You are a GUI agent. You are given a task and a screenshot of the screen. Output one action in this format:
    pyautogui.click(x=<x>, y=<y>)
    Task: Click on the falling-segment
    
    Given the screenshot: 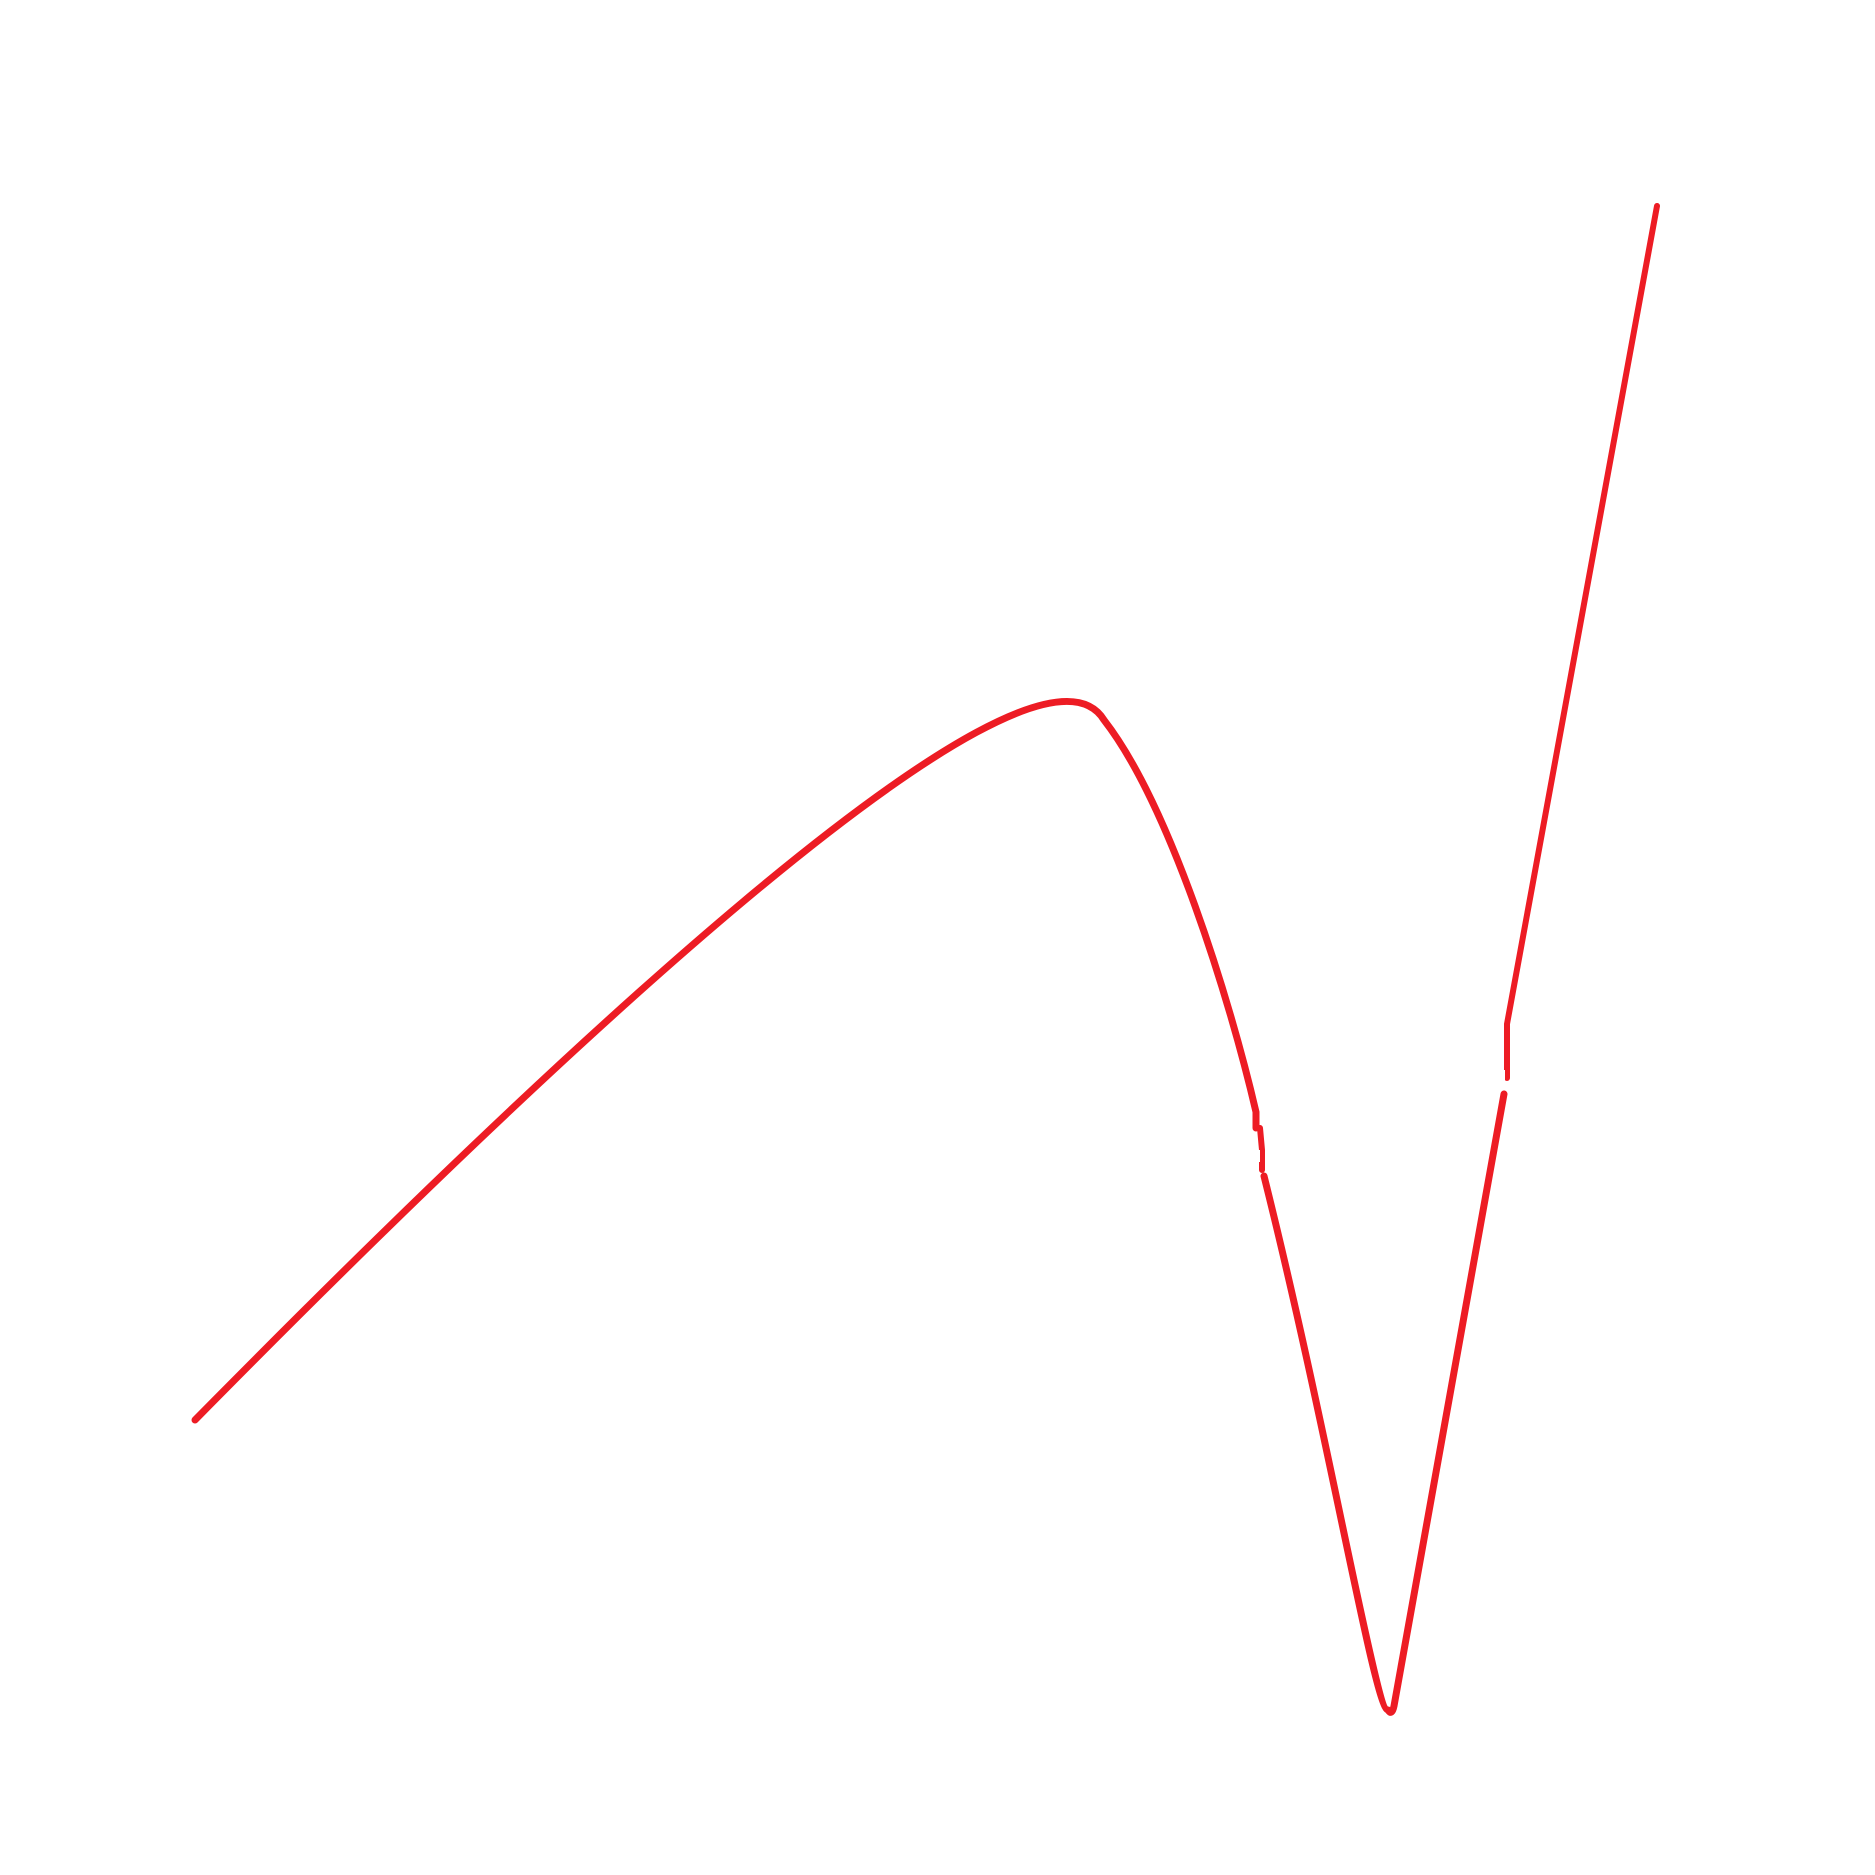 What is the action you would take?
    pyautogui.click(x=1261, y=1149)
    